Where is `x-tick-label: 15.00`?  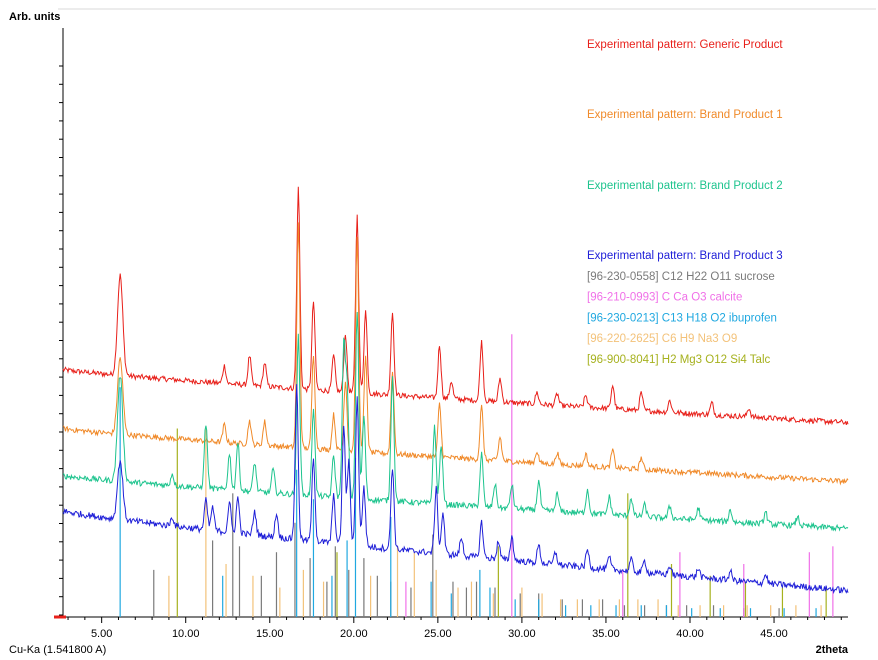 x-tick-label: 15.00 is located at coordinates (270, 634).